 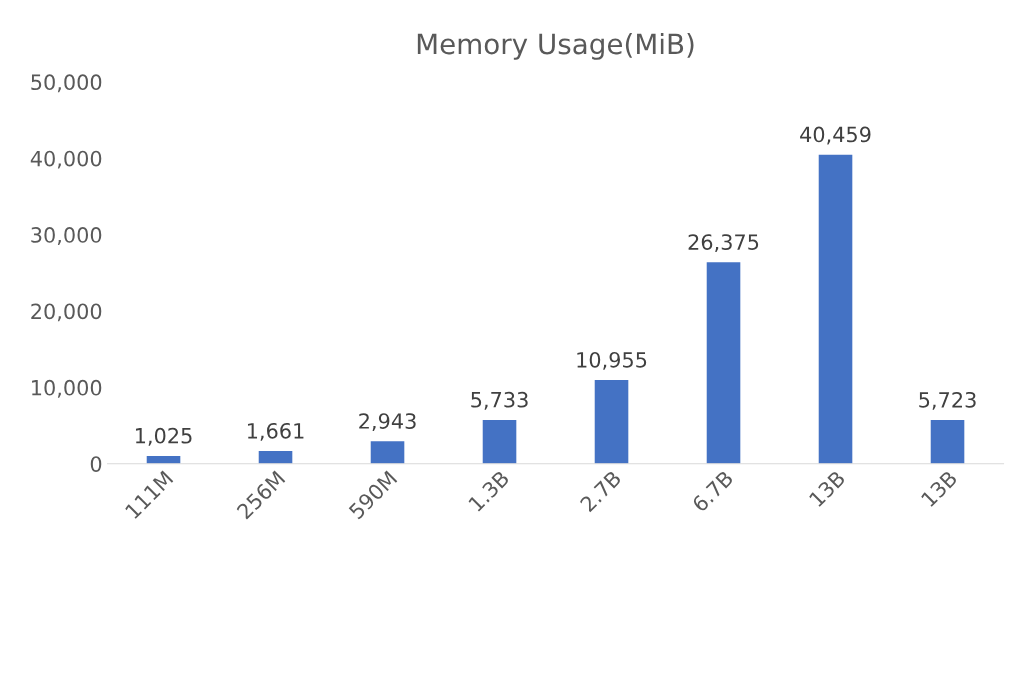 I want to click on y-tick-label: 30,000, so click(x=66, y=236).